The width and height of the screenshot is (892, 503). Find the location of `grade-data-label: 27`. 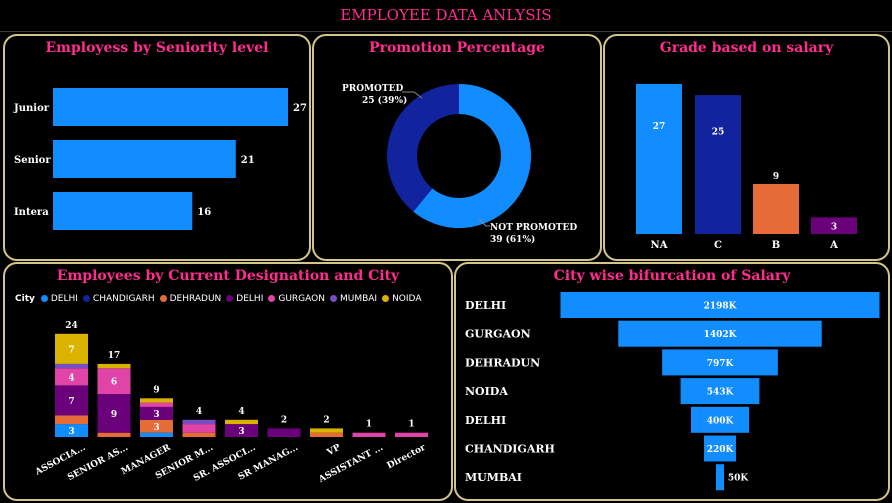

grade-data-label: 27 is located at coordinates (659, 127).